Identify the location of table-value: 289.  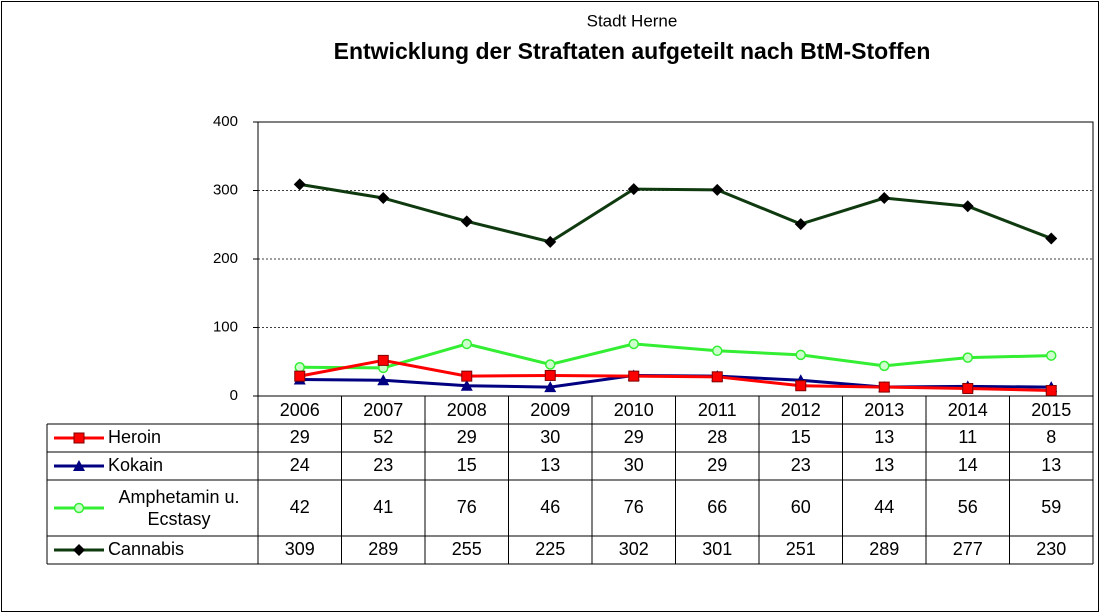
(383, 549).